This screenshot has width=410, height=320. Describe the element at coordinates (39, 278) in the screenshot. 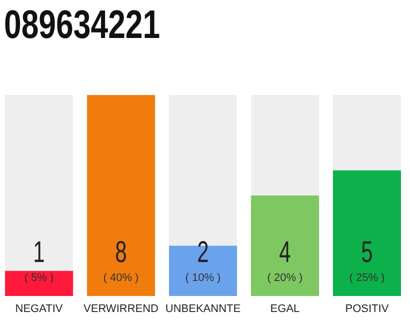

I see `data-label: ( 5% )` at that location.